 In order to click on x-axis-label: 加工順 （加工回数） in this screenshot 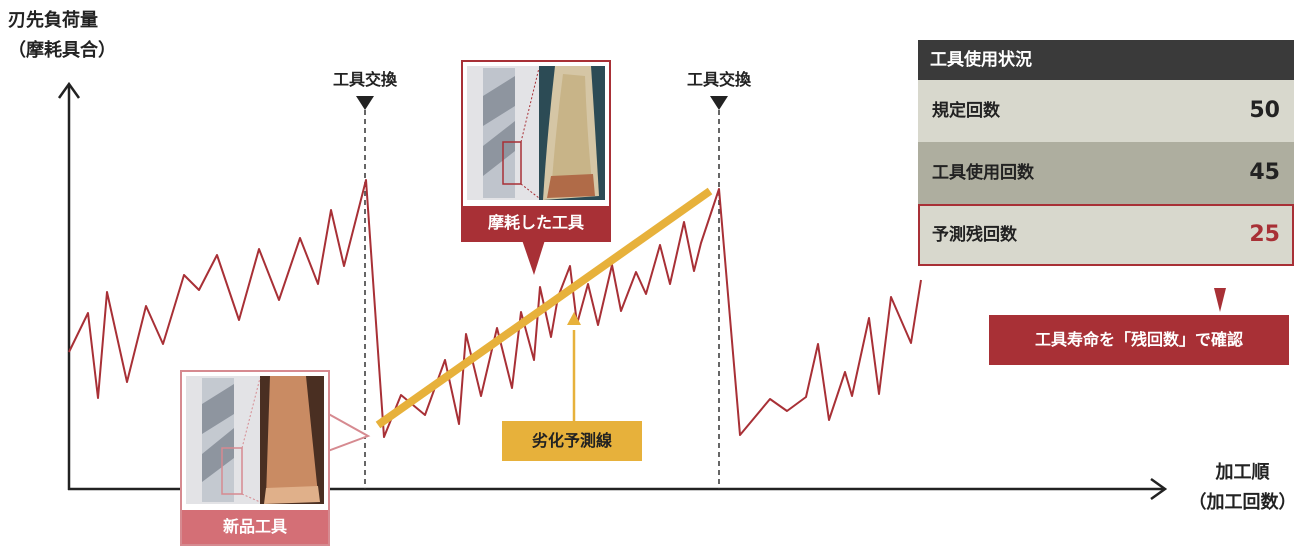, I will do `click(1242, 488)`.